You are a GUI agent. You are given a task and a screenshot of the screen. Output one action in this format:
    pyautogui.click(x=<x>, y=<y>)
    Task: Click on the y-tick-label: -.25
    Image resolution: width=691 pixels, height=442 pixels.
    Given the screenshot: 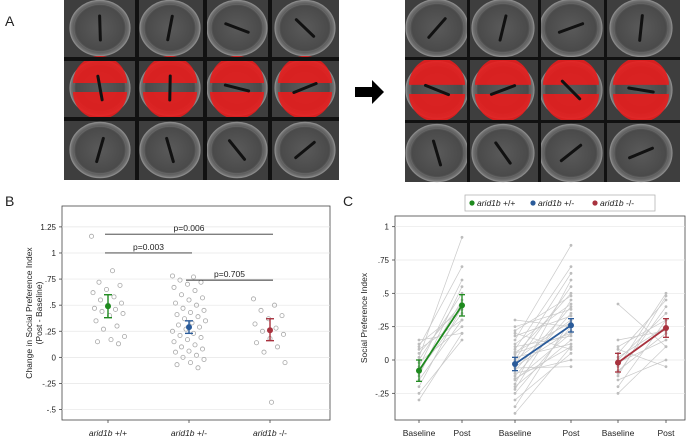 What is the action you would take?
    pyautogui.click(x=49, y=383)
    